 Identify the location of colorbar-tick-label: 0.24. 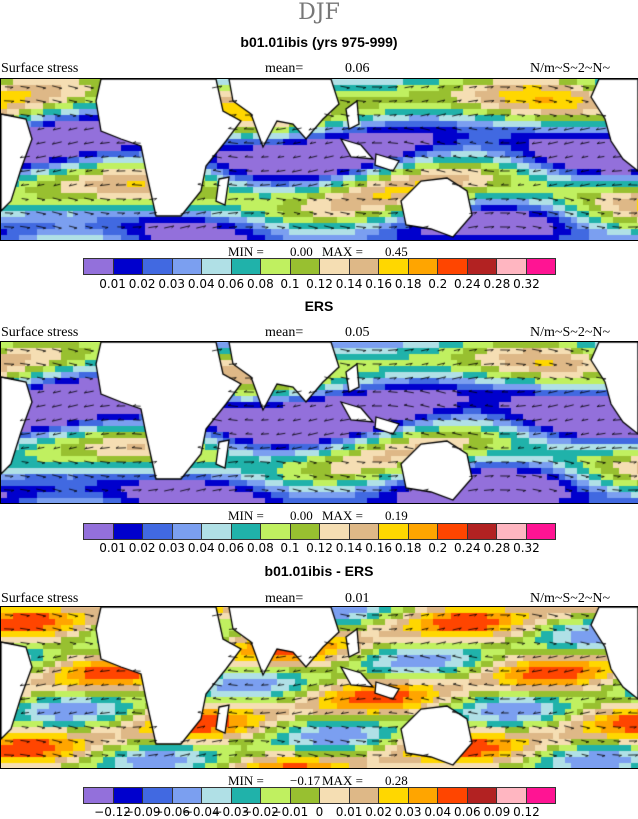
(467, 284).